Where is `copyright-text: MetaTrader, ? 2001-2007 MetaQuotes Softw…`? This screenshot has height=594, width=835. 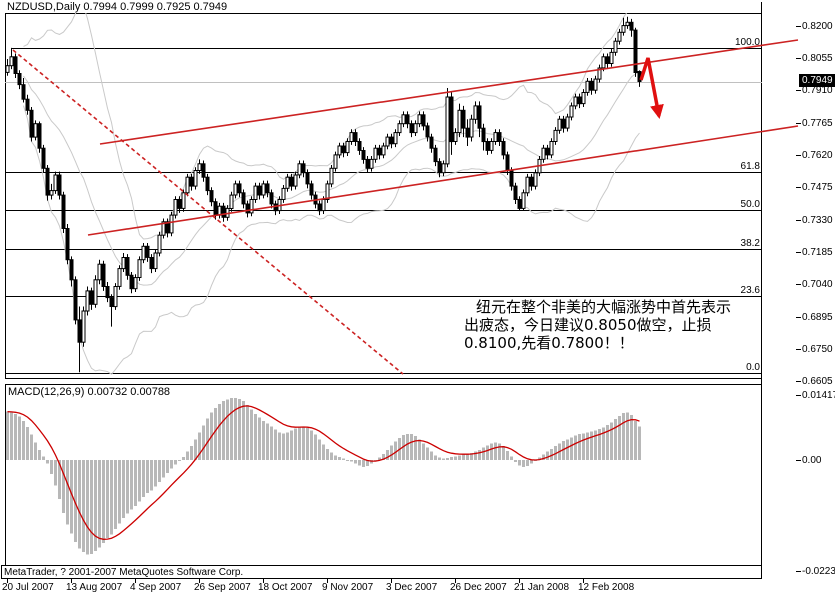 copyright-text: MetaTrader, ? 2001-2007 MetaQuotes Softw… is located at coordinates (124, 572).